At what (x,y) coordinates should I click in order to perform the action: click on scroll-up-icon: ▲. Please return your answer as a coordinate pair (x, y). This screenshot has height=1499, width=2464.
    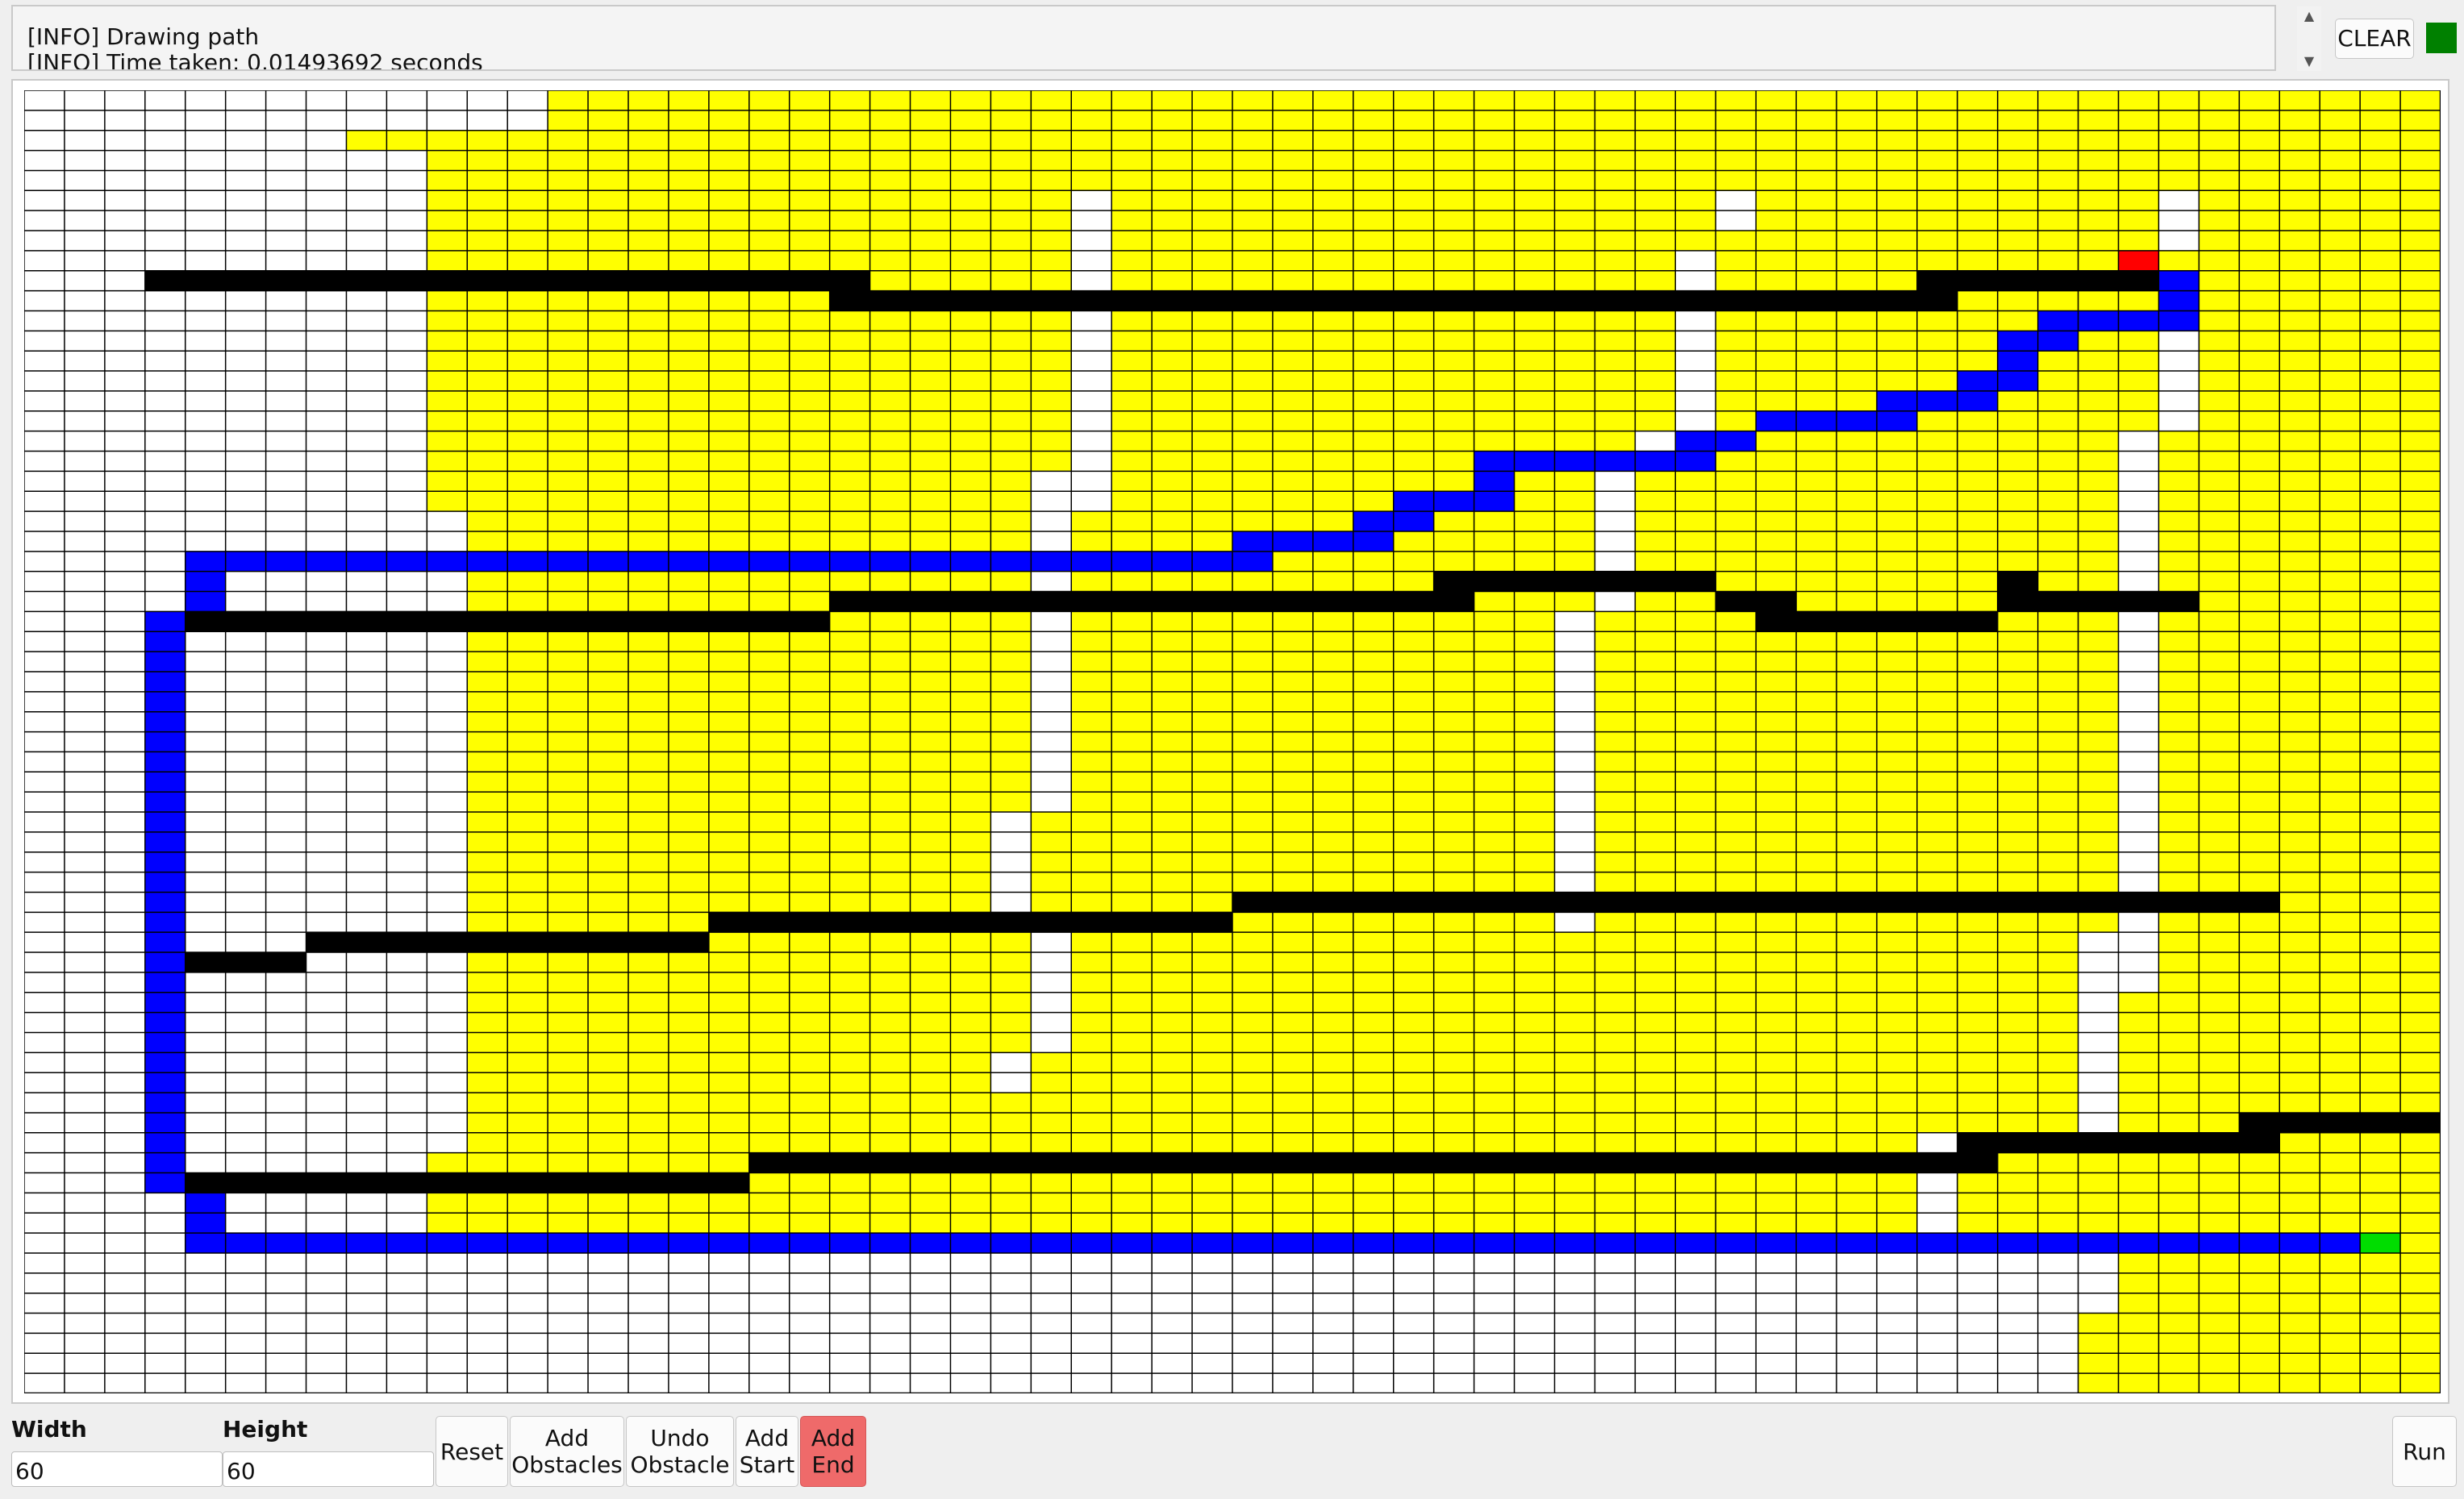
    Looking at the image, I should click on (2309, 15).